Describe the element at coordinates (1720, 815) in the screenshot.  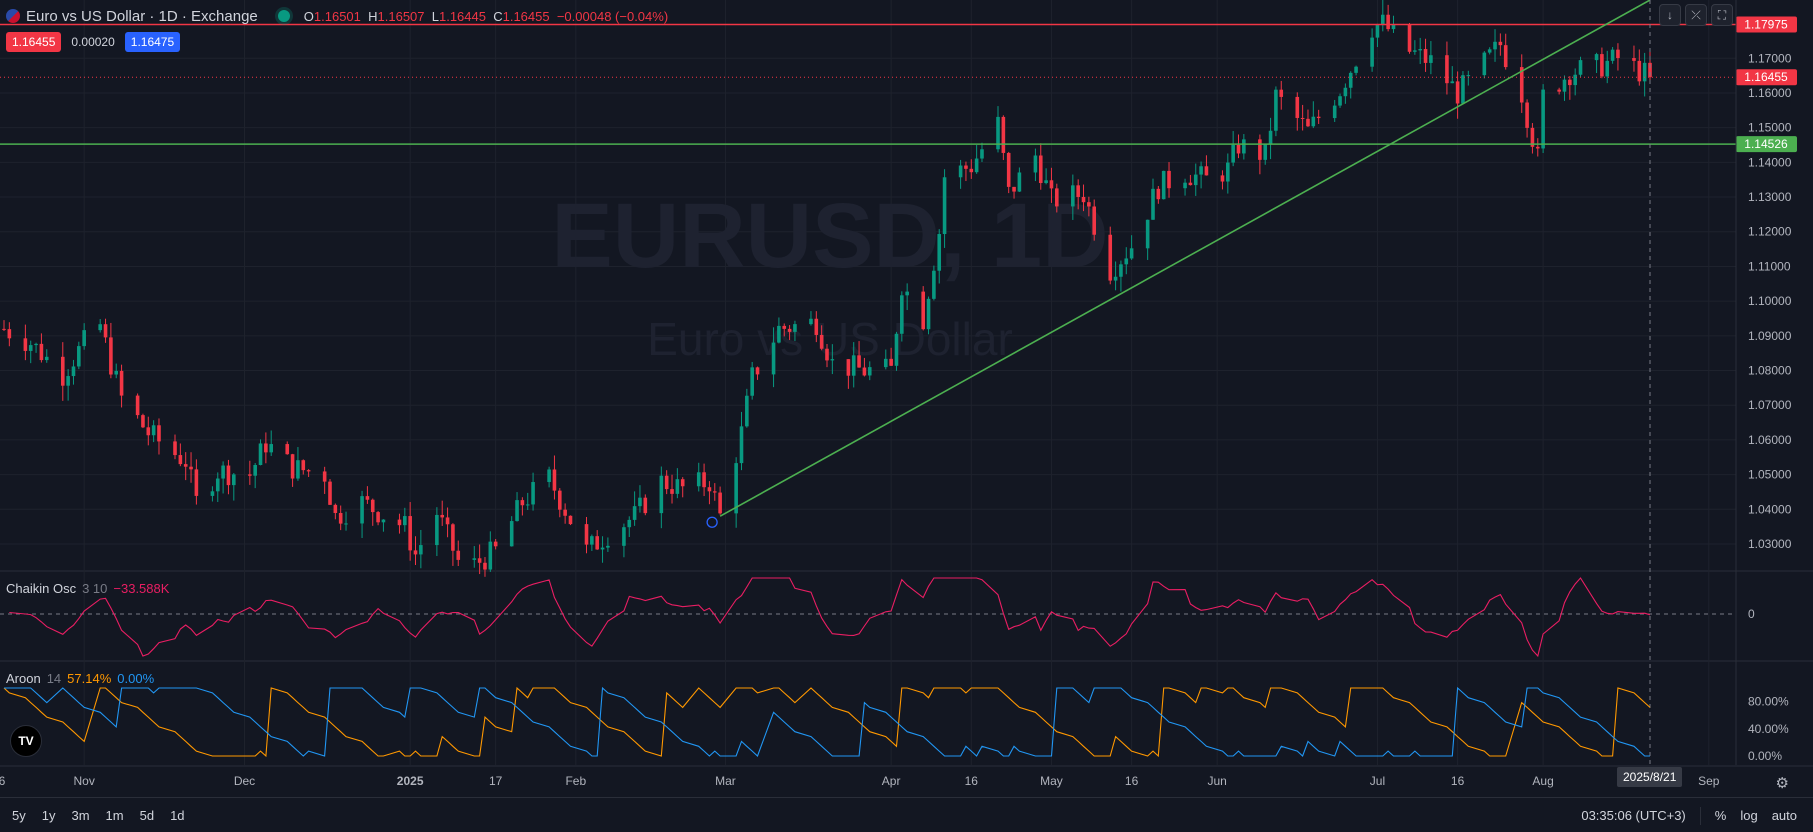
I see `percent-toggle: %` at that location.